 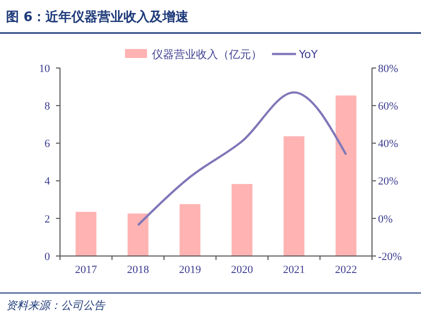 I want to click on x-tick-label: 2019, so click(x=190, y=270).